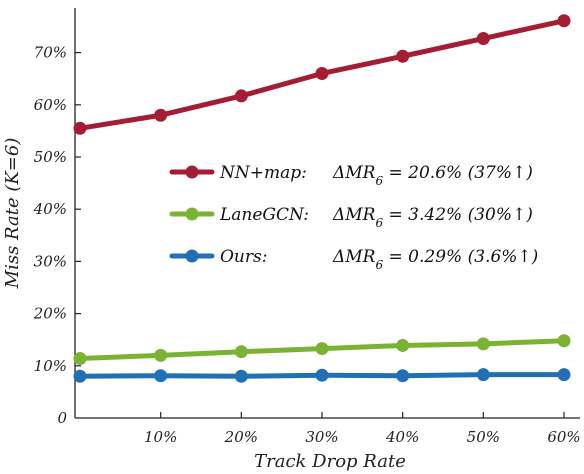 The height and width of the screenshot is (474, 584). Describe the element at coordinates (50, 366) in the screenshot. I see `y-tick-label: 10%` at that location.